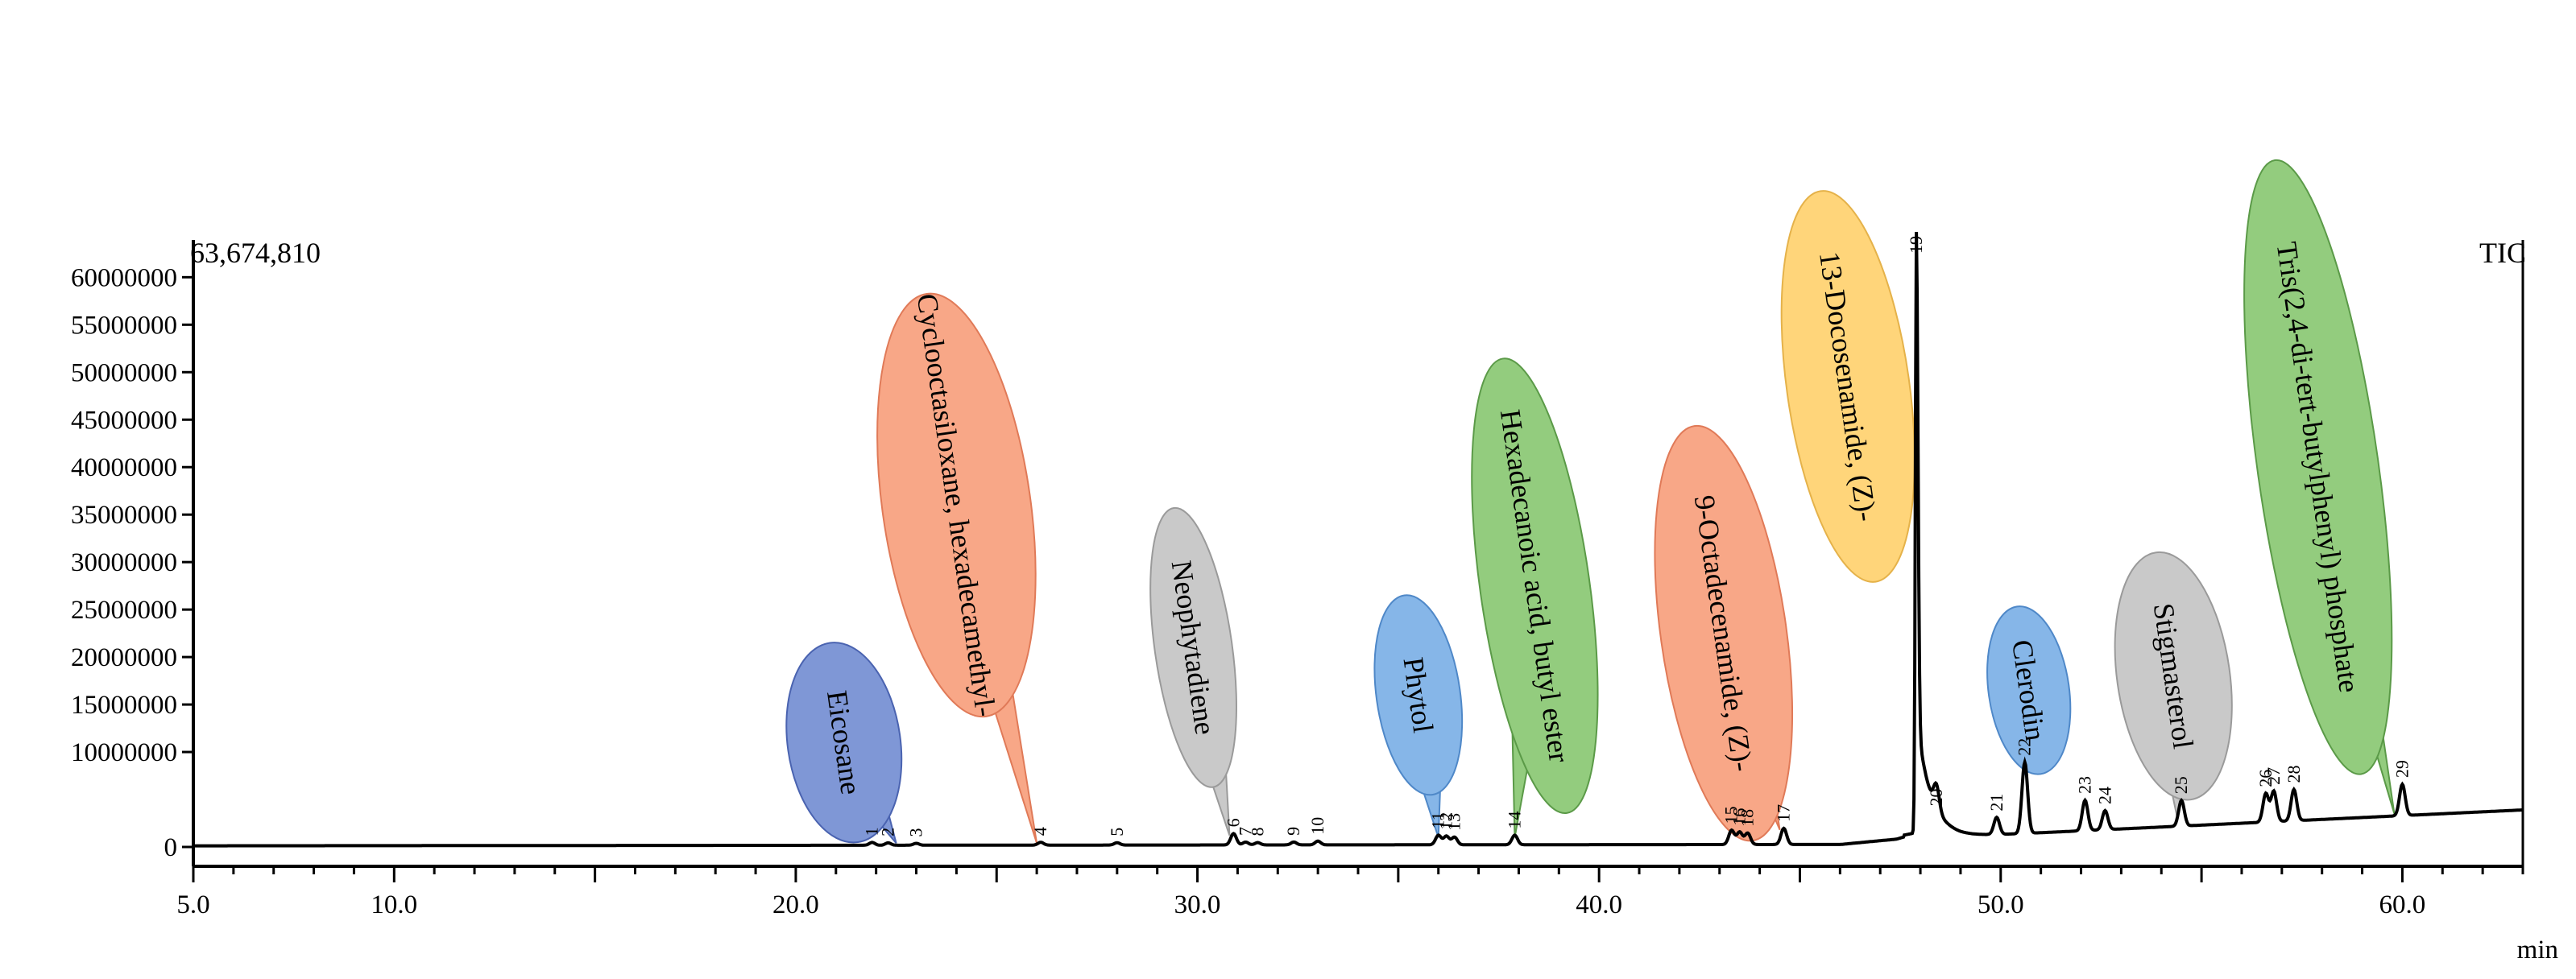  What do you see at coordinates (2402, 905) in the screenshot?
I see `x-tick-label: 60.0` at bounding box center [2402, 905].